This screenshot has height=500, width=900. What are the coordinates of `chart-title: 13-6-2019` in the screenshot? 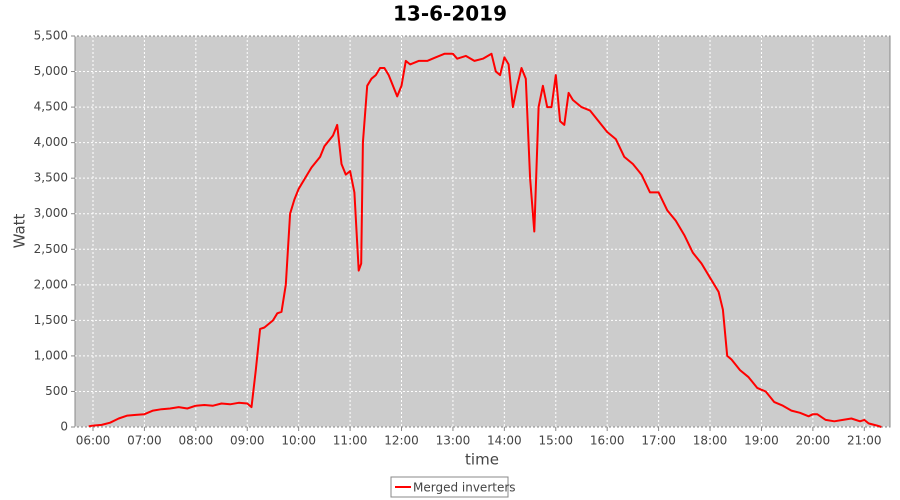 It's located at (450, 14).